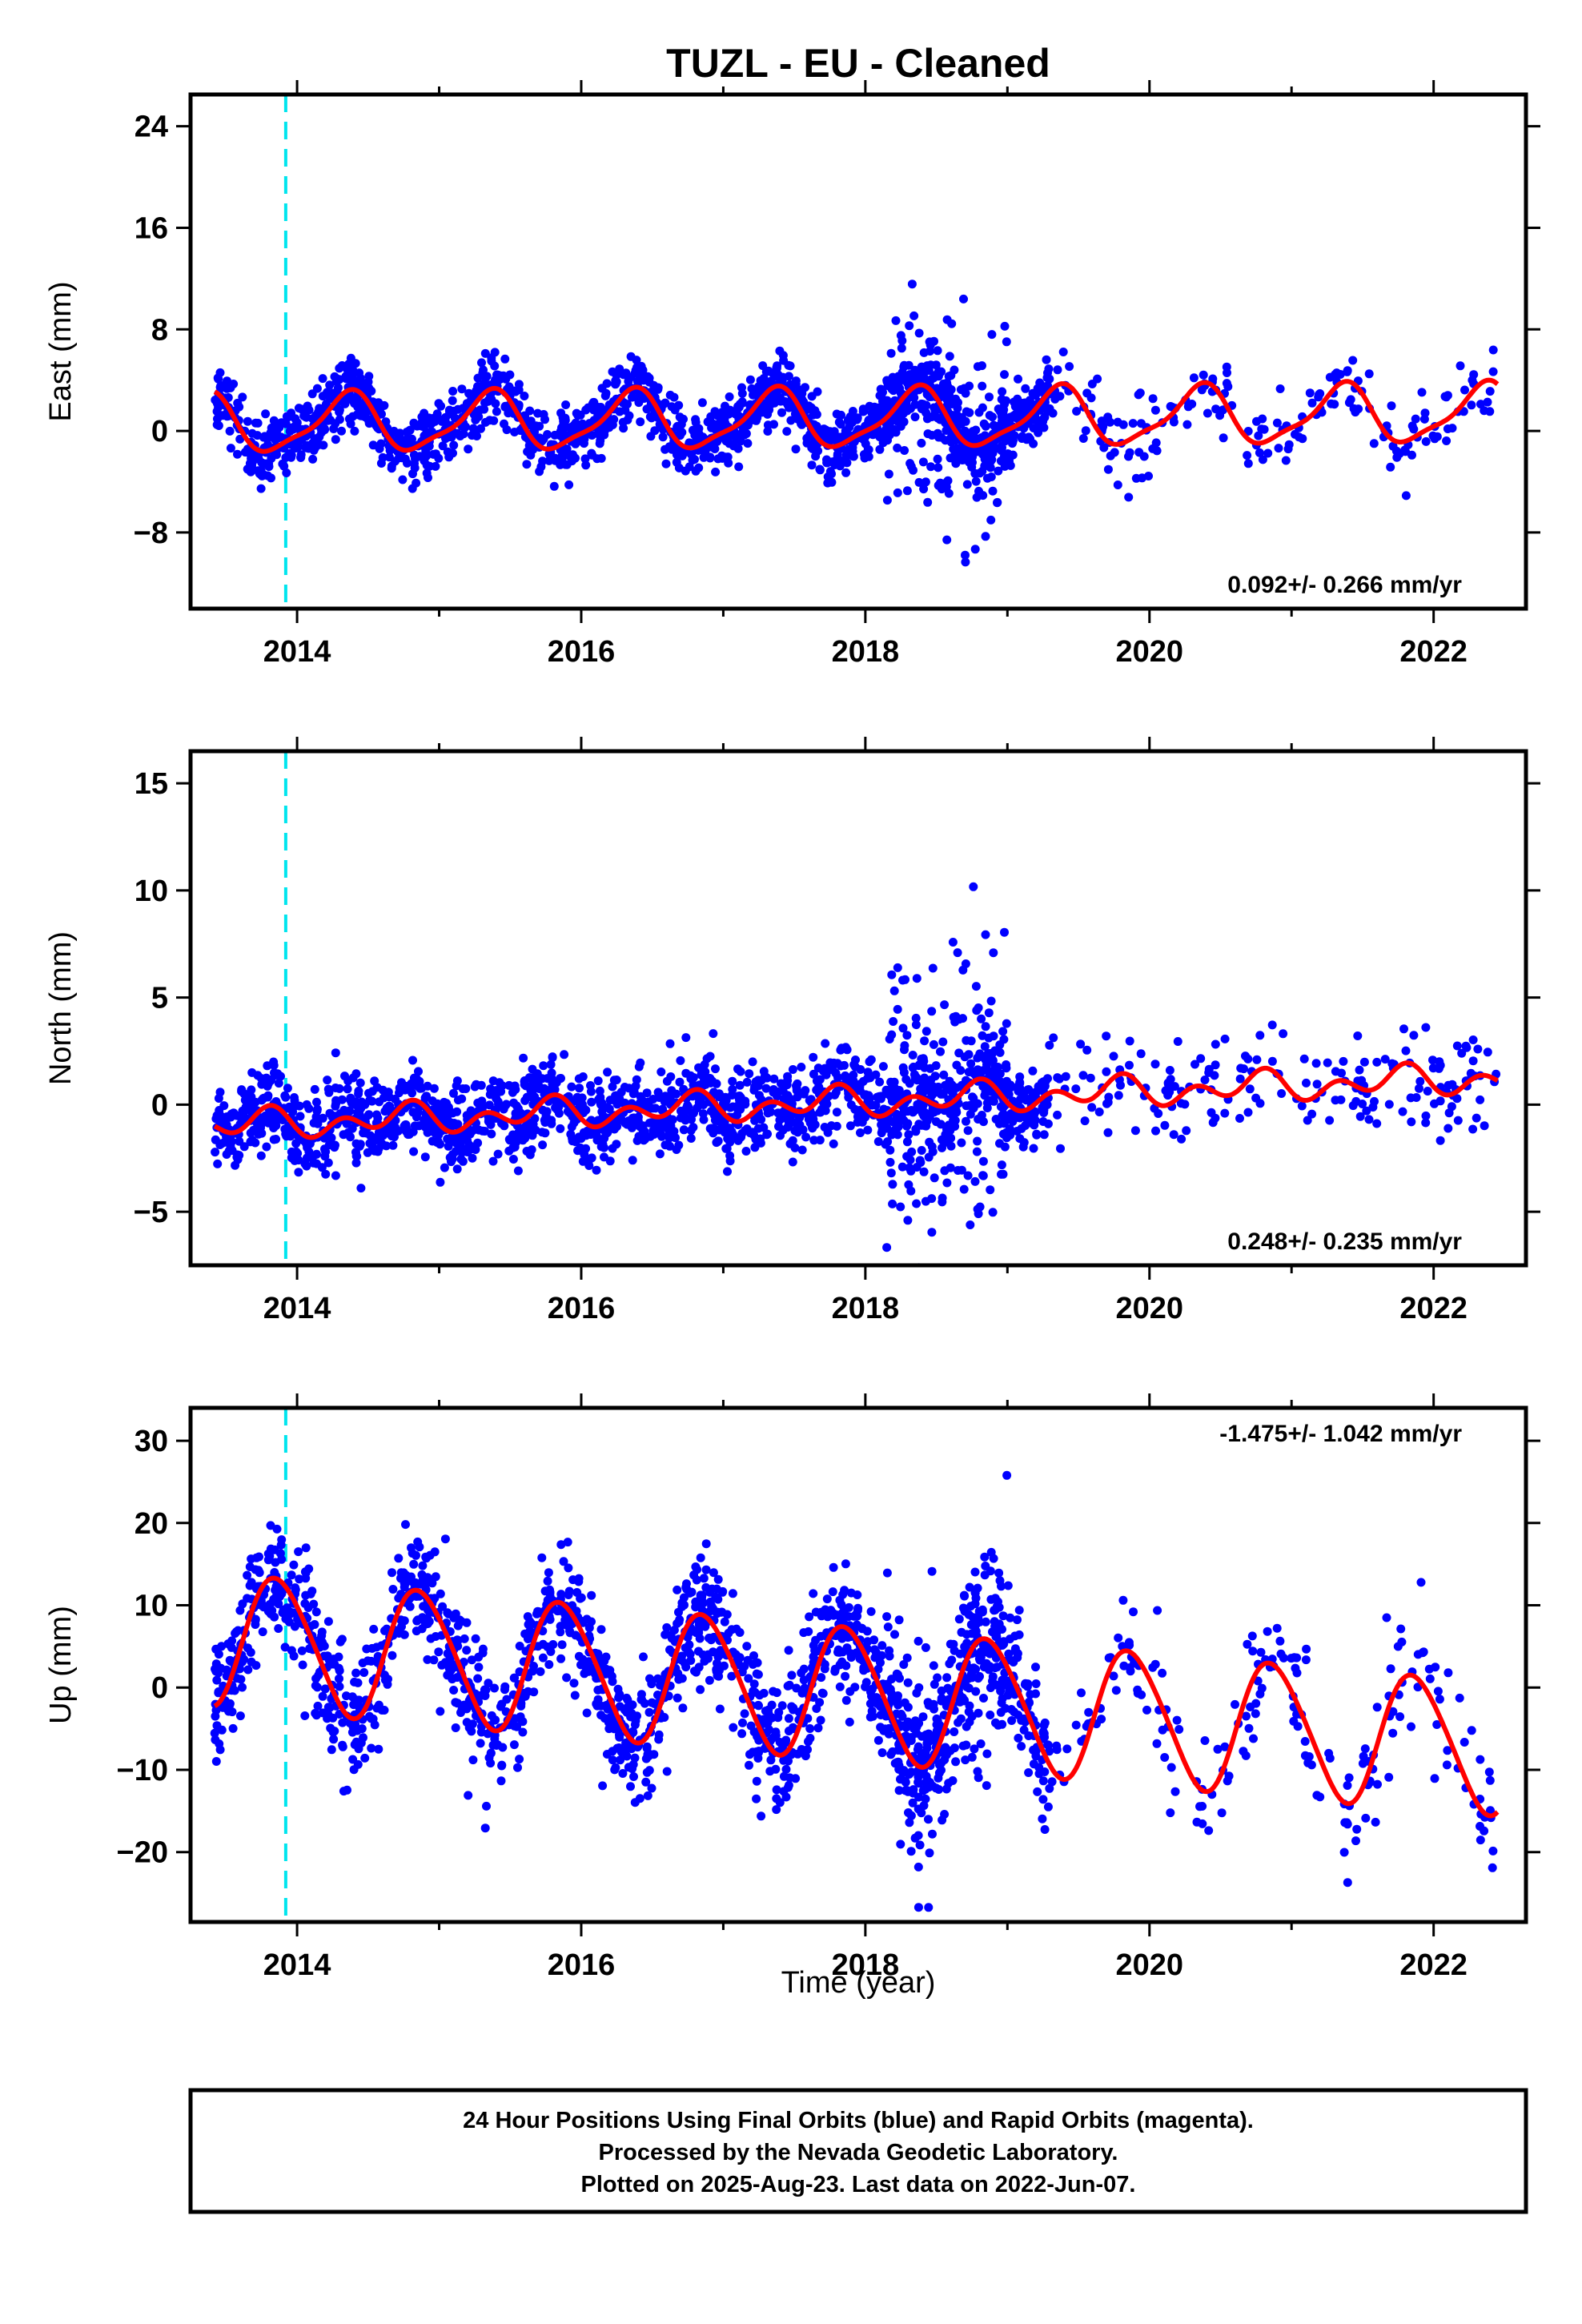 The image size is (1582, 2324). What do you see at coordinates (1344, 1241) in the screenshot?
I see `velocity-rate-label: 0.248+/- 0.235 mm/yr` at bounding box center [1344, 1241].